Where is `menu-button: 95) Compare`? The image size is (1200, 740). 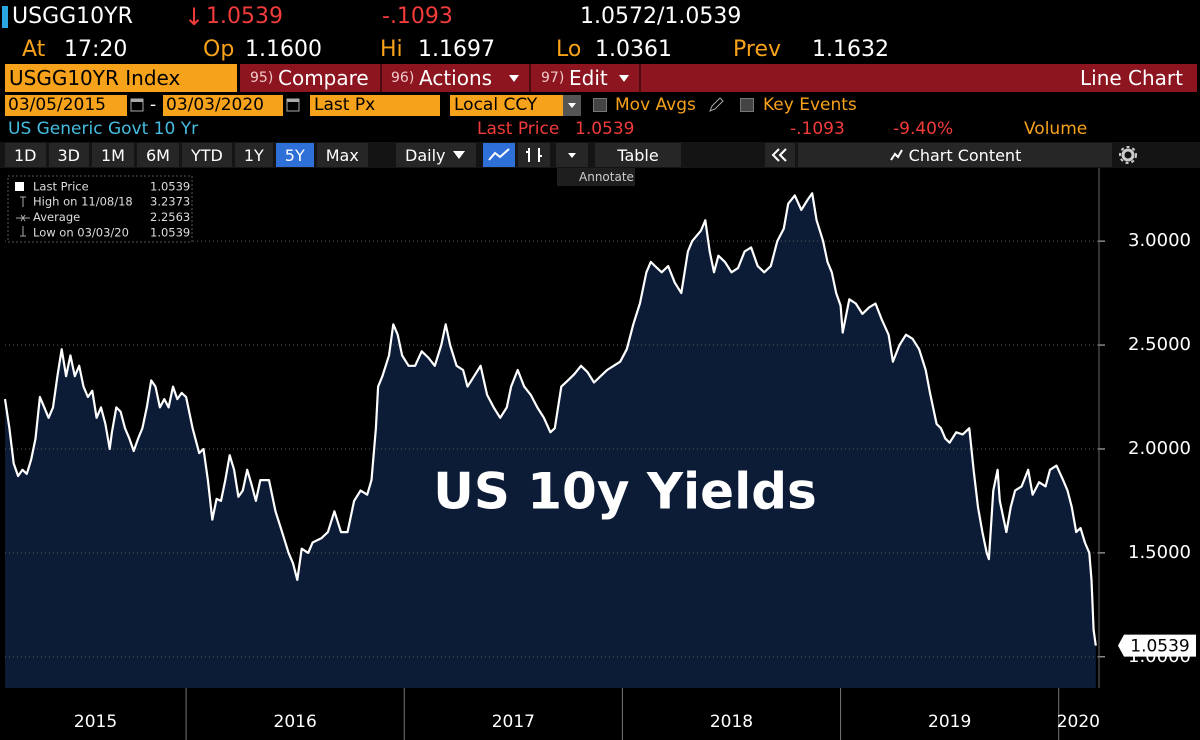
menu-button: 95) Compare is located at coordinates (313, 78).